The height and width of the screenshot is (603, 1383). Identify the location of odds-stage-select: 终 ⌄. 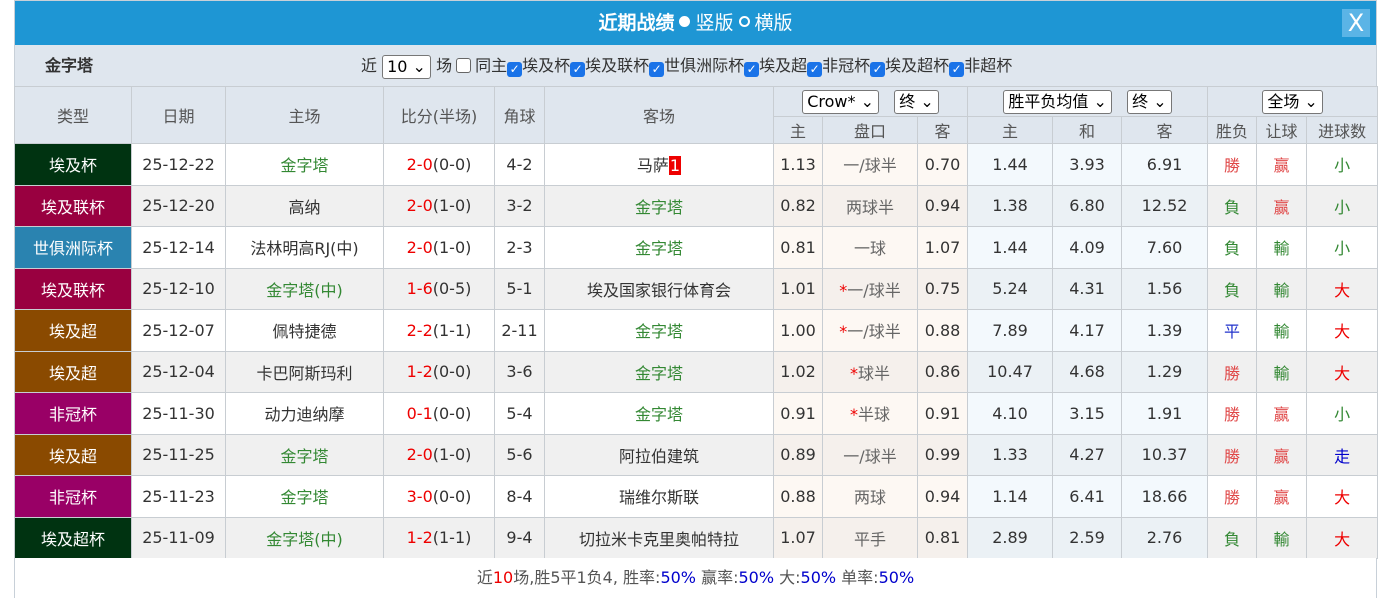
(1149, 101).